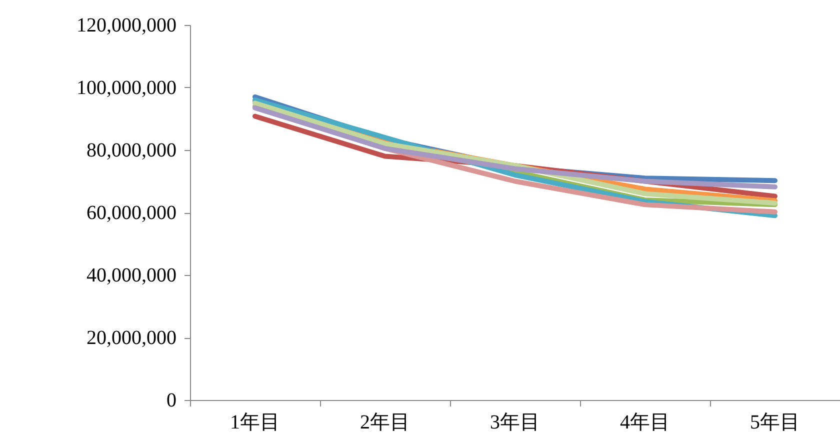  I want to click on x-tick-label: 3年目, so click(515, 423).